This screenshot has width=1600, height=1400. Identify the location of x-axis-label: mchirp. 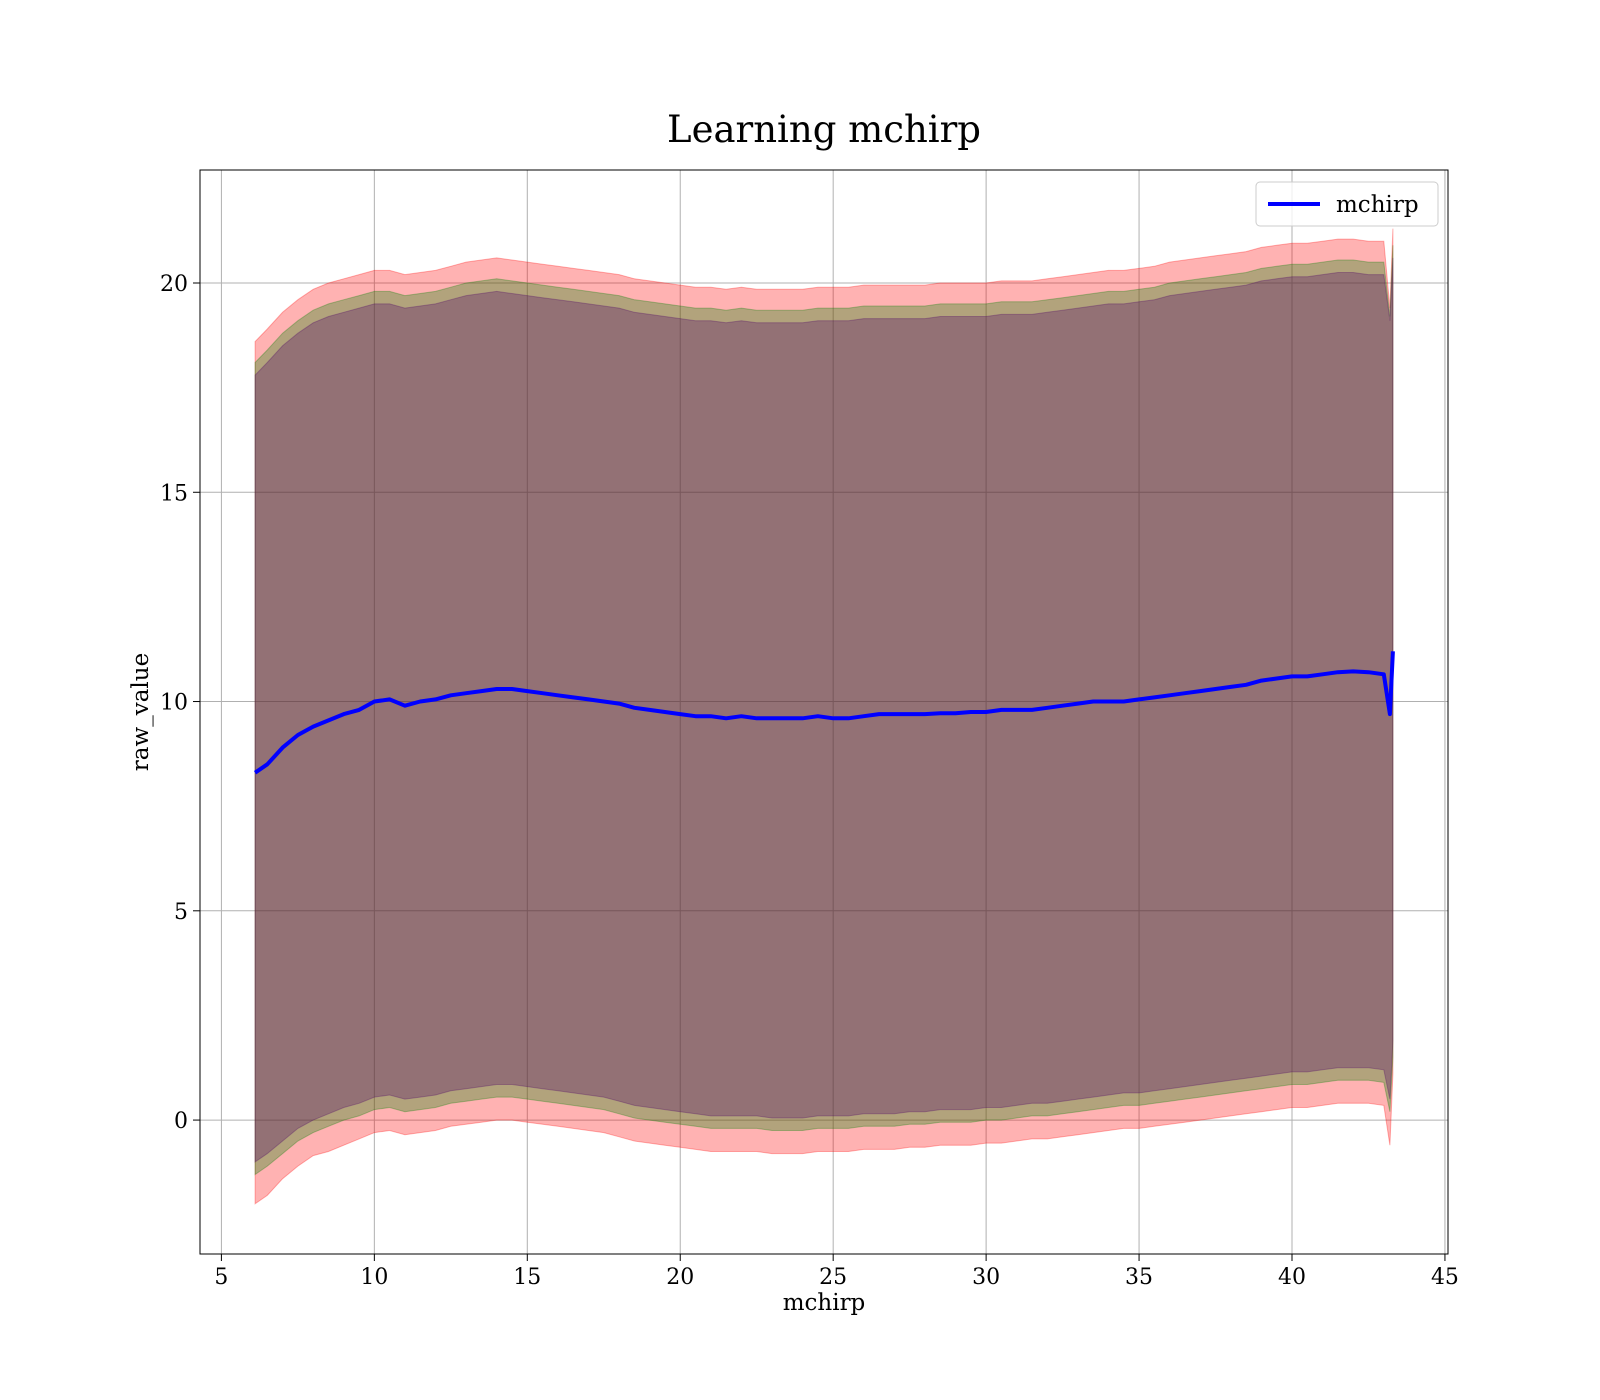
(824, 1303).